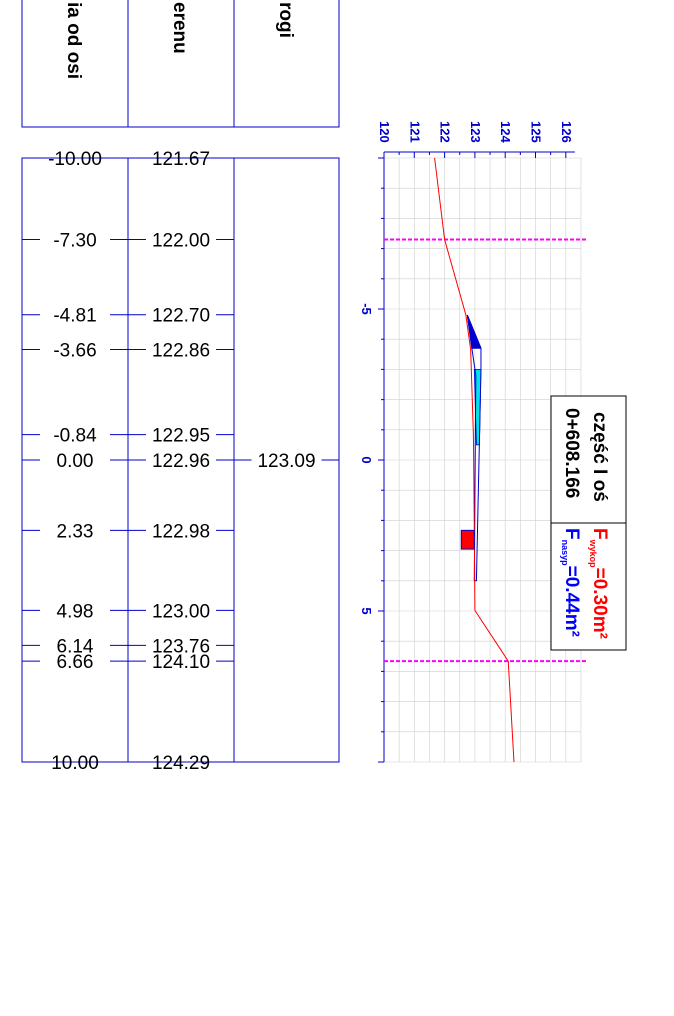 The height and width of the screenshot is (1016, 674). Describe the element at coordinates (565, 553) in the screenshot. I see `info-fill-sub: nasyp` at that location.